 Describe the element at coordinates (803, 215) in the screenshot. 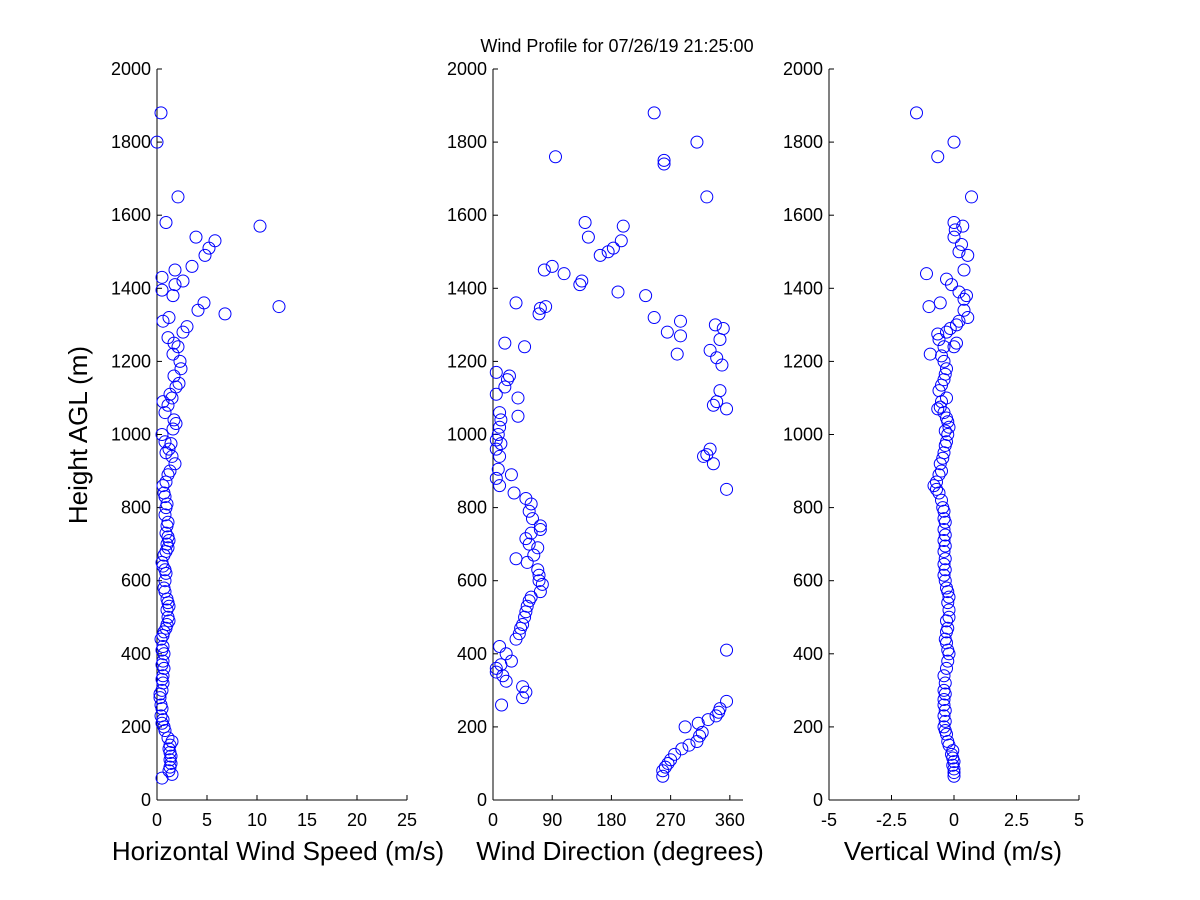

I see `vertical-y-tick-label: 1600` at that location.